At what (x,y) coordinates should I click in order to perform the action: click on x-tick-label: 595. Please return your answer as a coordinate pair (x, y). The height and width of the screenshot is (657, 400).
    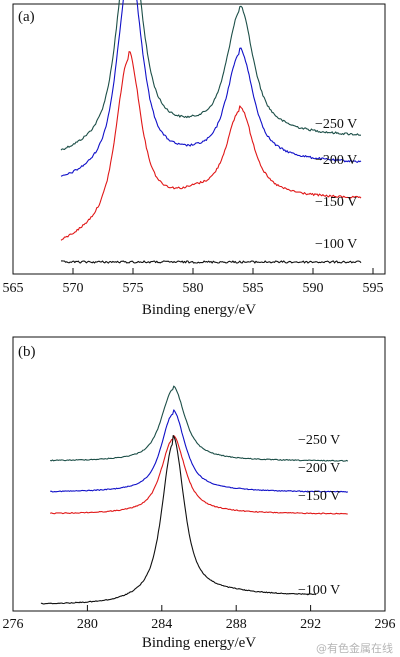
    Looking at the image, I should click on (373, 288).